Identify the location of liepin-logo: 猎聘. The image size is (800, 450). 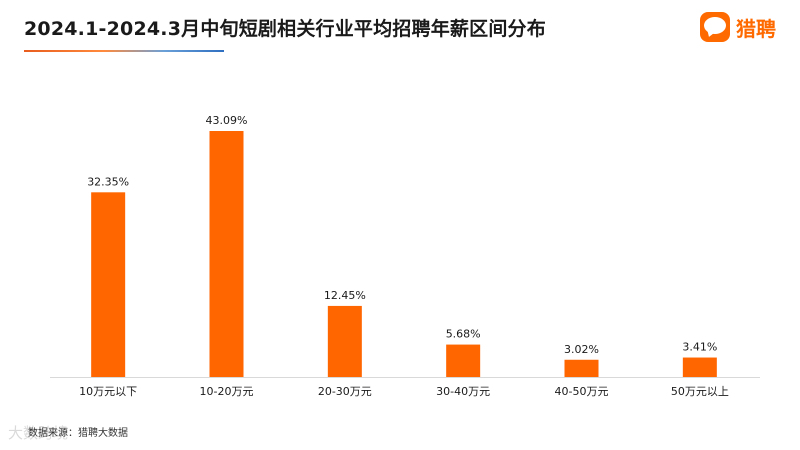
(738, 27).